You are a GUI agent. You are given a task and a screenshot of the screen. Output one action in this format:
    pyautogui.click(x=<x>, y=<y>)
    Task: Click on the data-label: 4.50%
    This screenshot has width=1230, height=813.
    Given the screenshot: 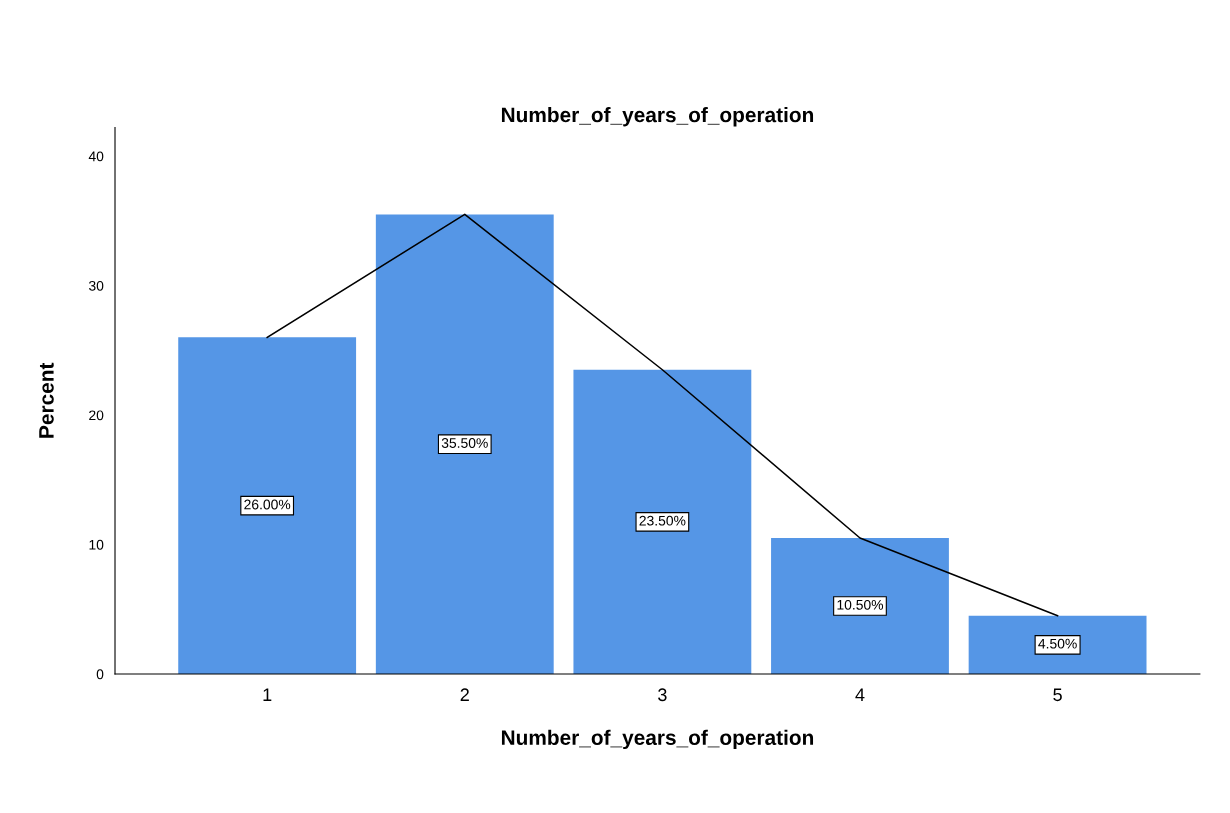 What is the action you would take?
    pyautogui.click(x=1057, y=643)
    